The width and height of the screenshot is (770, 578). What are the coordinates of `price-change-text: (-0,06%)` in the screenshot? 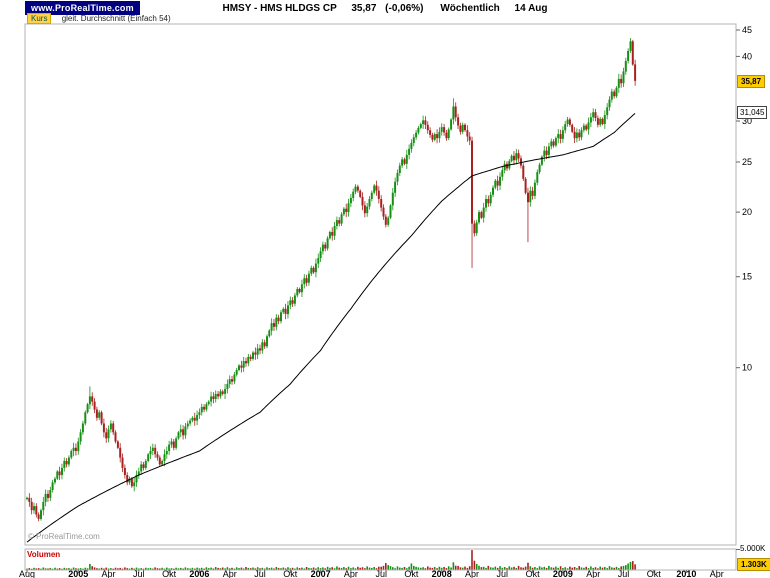 It's located at (404, 8).